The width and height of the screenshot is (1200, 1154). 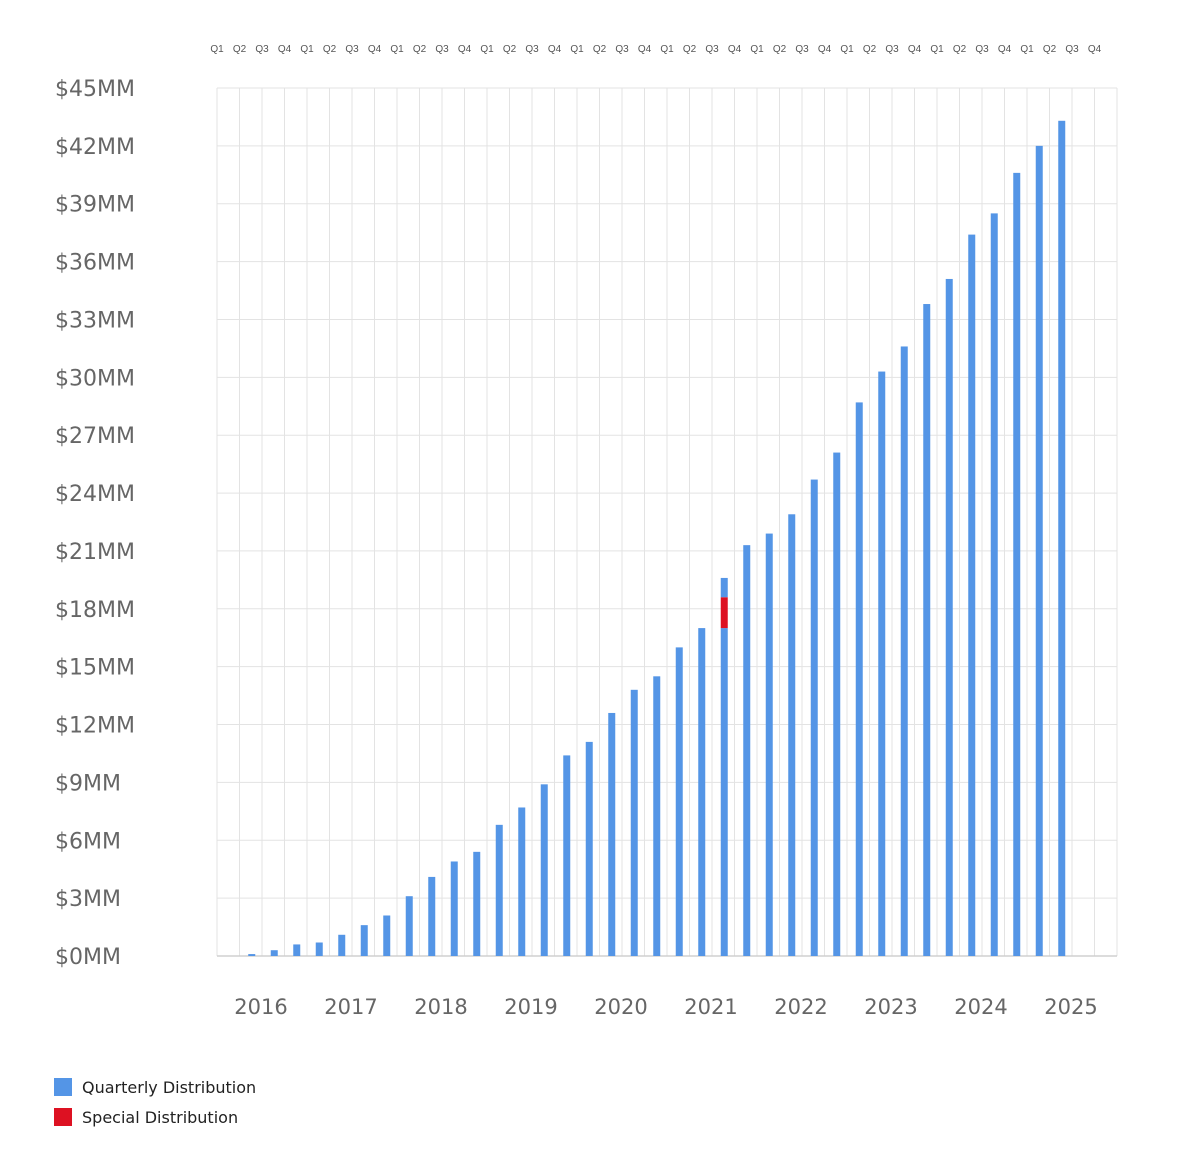 What do you see at coordinates (63, 1087) in the screenshot?
I see `legend-swatch-quarterly` at bounding box center [63, 1087].